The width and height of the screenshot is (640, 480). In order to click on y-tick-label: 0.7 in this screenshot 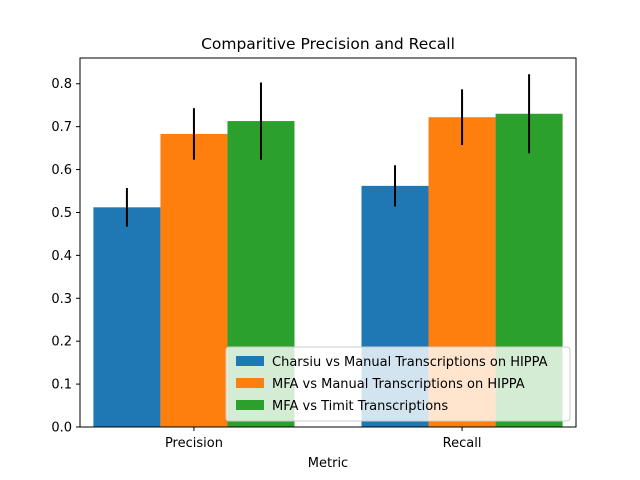, I will do `click(61, 127)`.